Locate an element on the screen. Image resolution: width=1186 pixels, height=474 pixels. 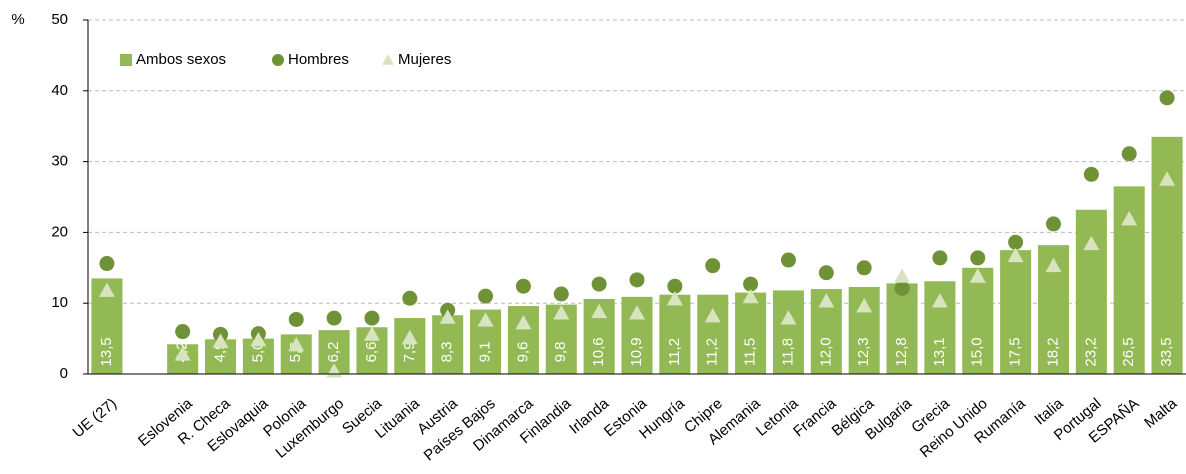
value-label: 12,8 is located at coordinates (901, 351).